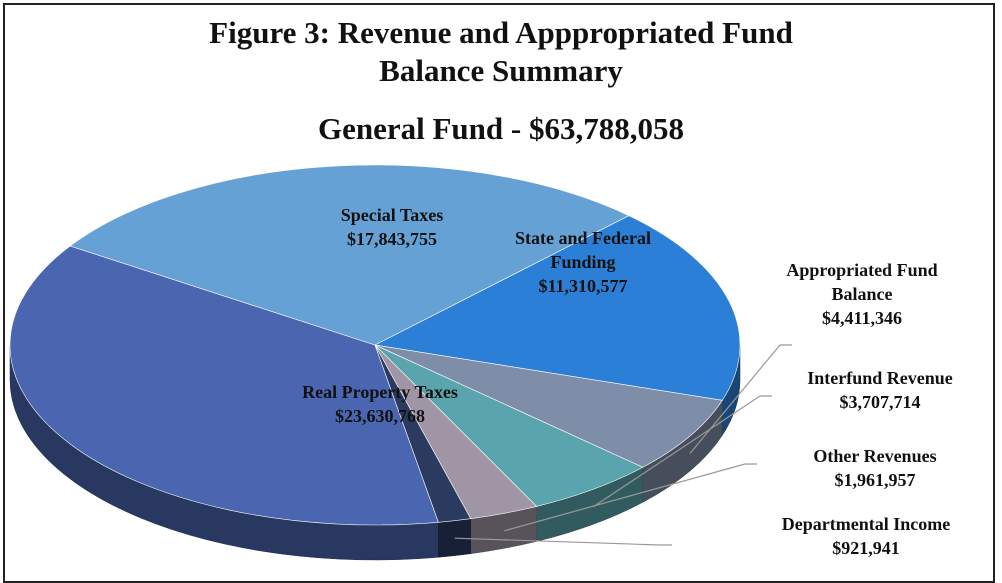 Image resolution: width=1002 pixels, height=583 pixels. I want to click on slice-label: State and Federal Funding, so click(583, 250).